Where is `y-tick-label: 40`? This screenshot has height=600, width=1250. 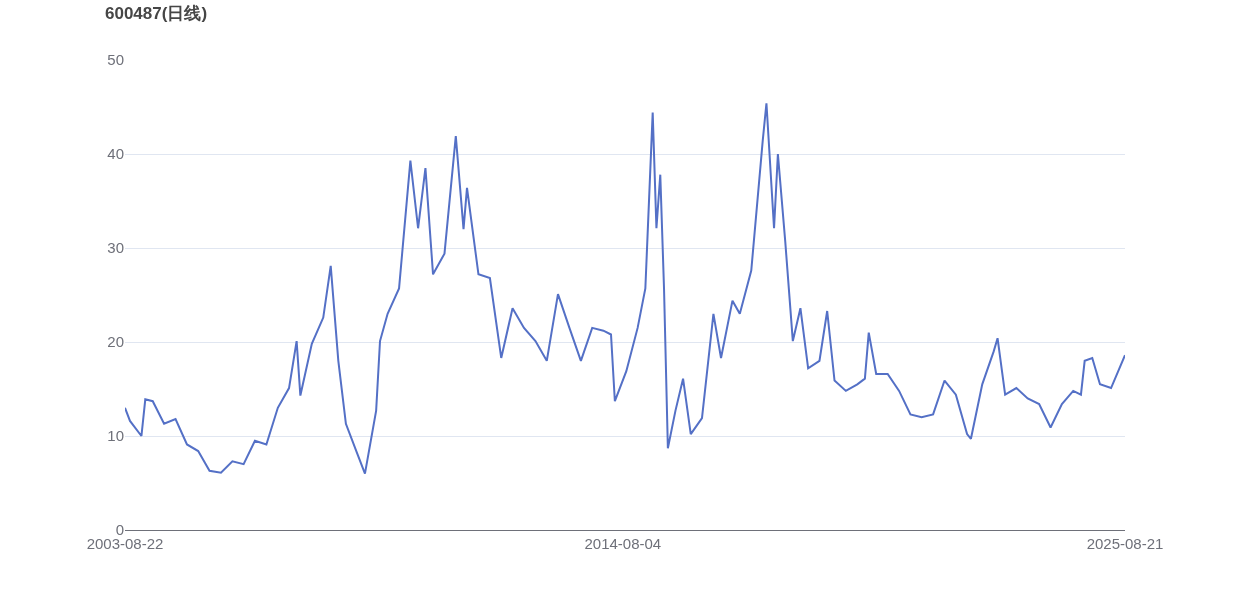
y-tick-label: 40 is located at coordinates (115, 154).